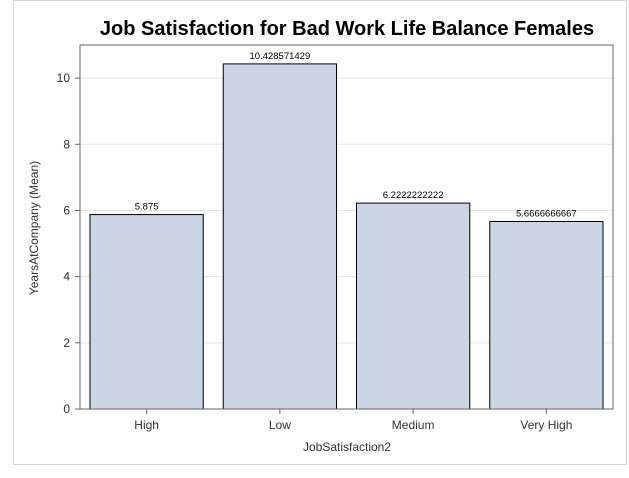 Image resolution: width=629 pixels, height=478 pixels. I want to click on data-label-very-high: 5.6666666667, so click(546, 213).